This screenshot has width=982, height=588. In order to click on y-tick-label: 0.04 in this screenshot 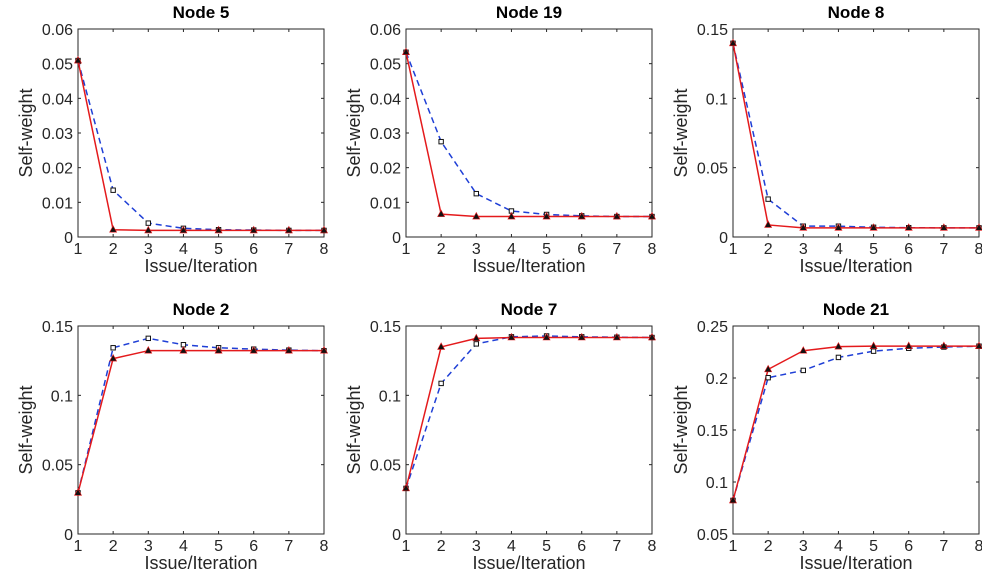, I will do `click(385, 99)`.